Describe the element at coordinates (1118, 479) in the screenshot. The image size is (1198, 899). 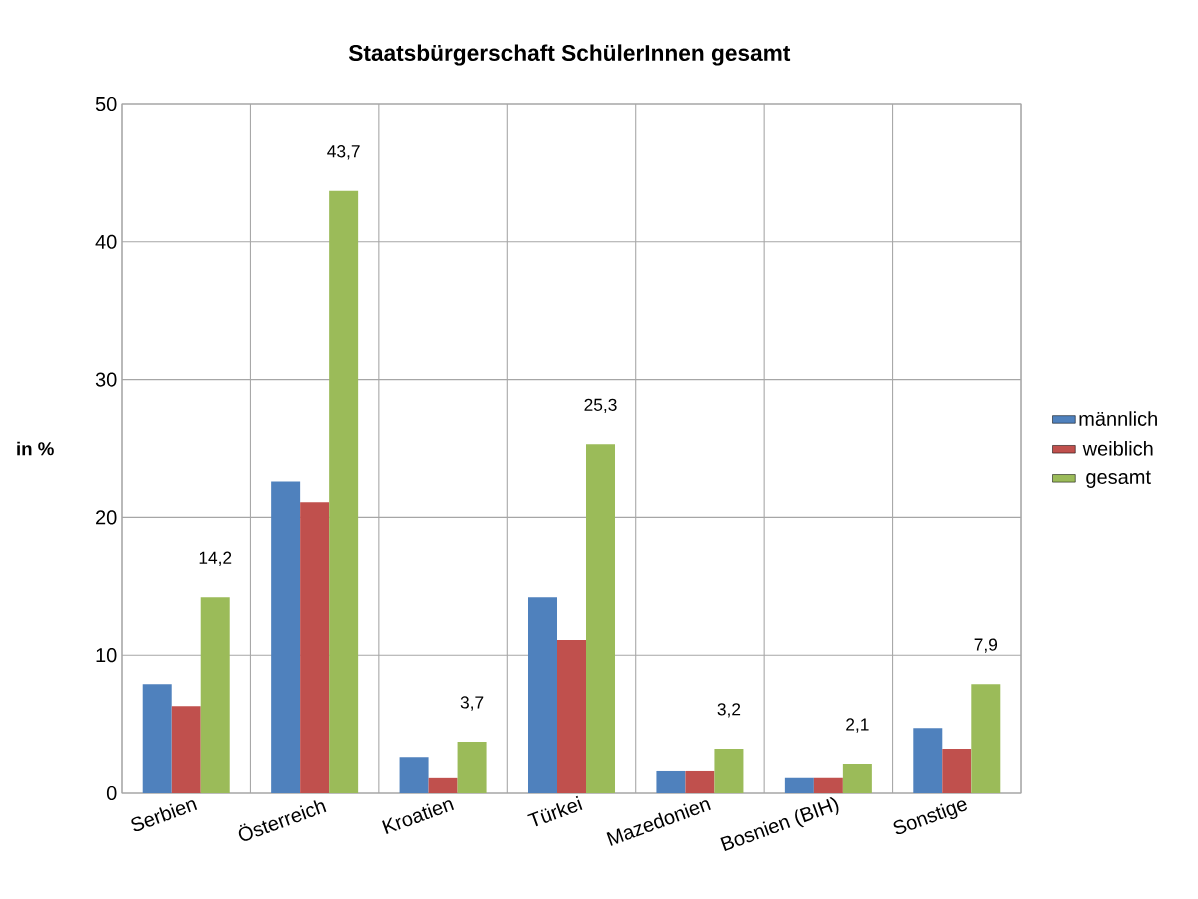
I see `legend-label: gesamt` at that location.